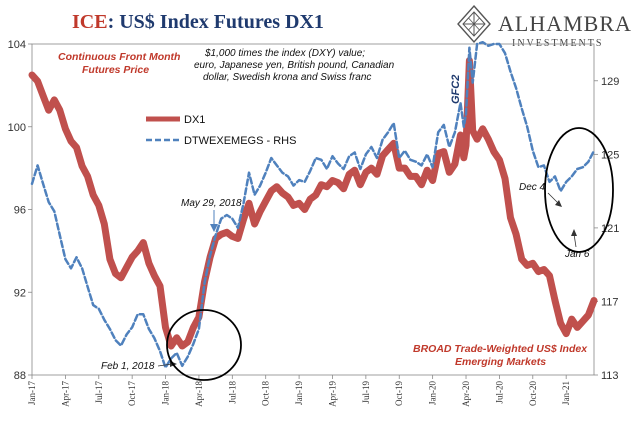  What do you see at coordinates (199, 394) in the screenshot?
I see `x-tick-label: Apr-18` at bounding box center [199, 394].